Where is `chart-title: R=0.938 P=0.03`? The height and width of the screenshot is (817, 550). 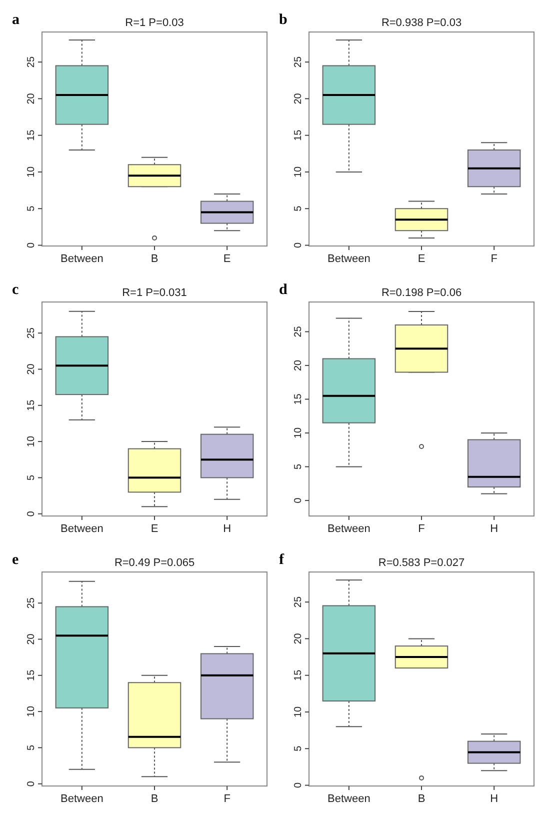
chart-title: R=0.938 P=0.03 is located at coordinates (421, 23).